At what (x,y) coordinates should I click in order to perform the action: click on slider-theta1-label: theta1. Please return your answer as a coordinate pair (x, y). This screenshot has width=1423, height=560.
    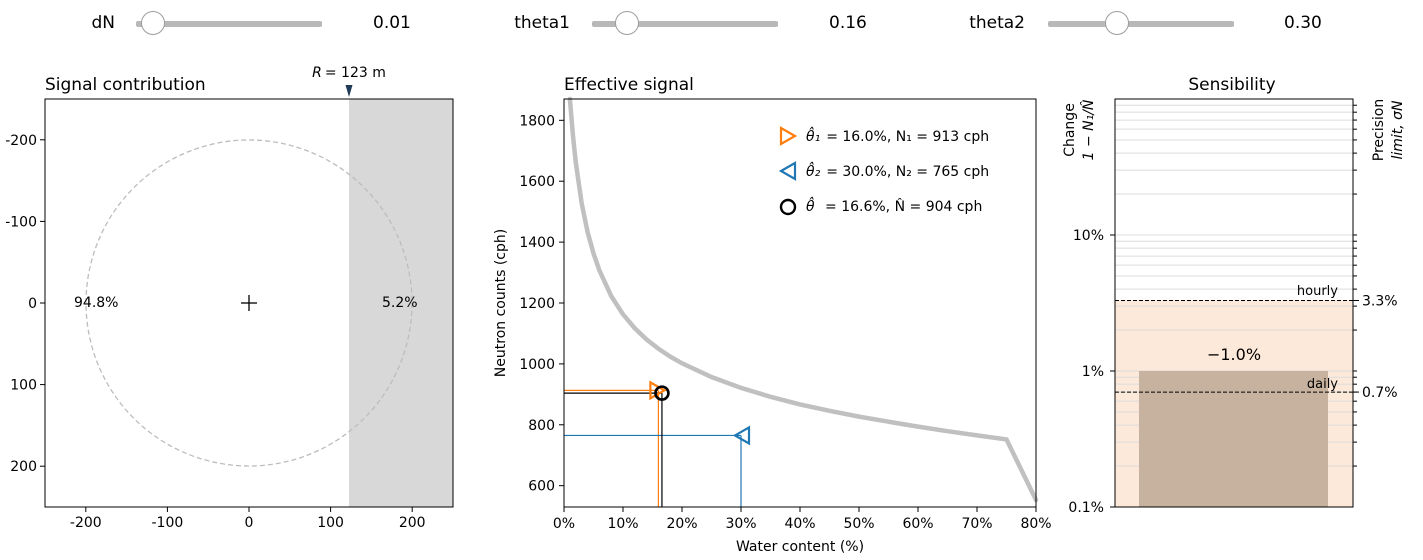
    Looking at the image, I should click on (542, 23).